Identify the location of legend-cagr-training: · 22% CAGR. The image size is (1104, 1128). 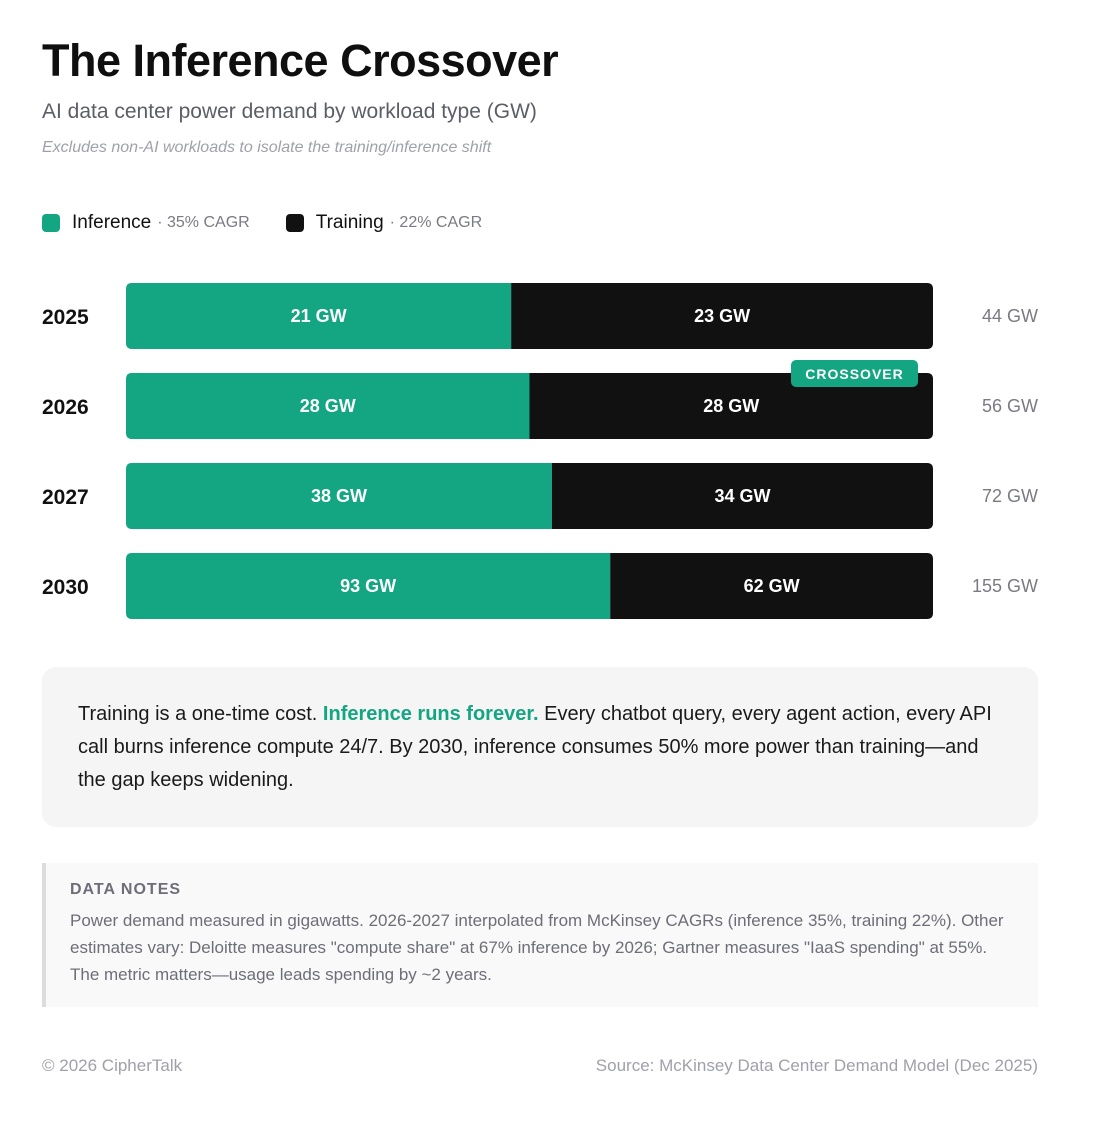
(436, 222).